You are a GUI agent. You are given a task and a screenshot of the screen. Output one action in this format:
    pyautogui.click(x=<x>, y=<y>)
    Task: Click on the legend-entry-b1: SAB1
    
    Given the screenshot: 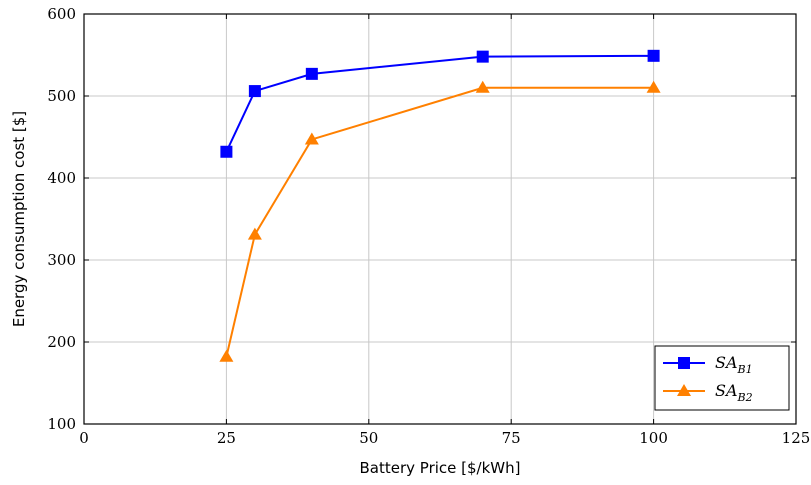 What is the action you would take?
    pyautogui.click(x=708, y=364)
    